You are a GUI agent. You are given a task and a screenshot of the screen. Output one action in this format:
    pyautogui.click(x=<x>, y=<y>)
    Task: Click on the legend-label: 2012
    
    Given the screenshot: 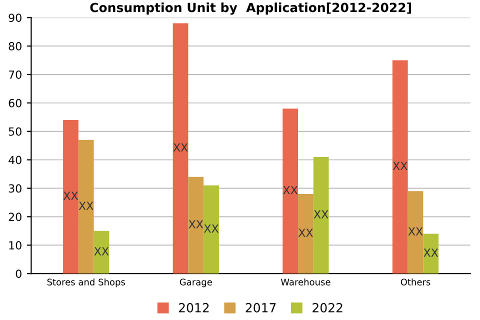 What is the action you would take?
    pyautogui.click(x=193, y=307)
    